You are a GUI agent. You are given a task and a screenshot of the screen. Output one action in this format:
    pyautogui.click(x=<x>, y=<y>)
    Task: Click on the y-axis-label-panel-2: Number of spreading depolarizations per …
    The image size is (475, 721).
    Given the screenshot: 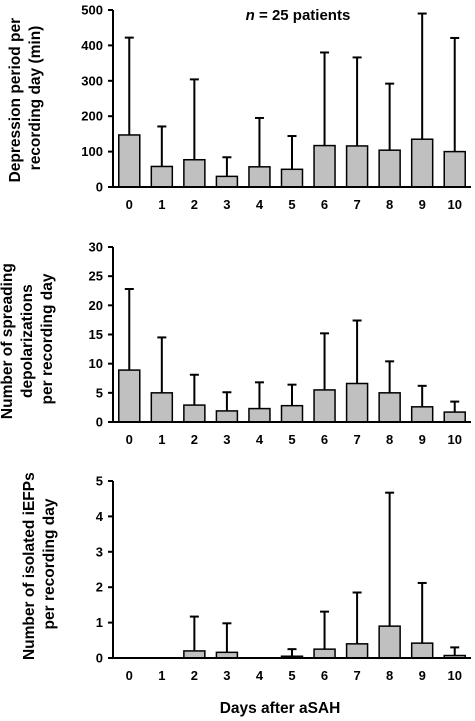 What is the action you would take?
    pyautogui.click(x=28, y=339)
    